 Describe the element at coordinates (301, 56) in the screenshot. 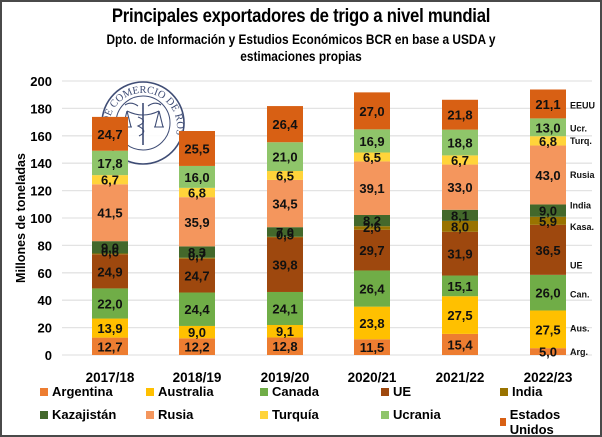

I see `subtitle-line-2: estimaciones propias` at that location.